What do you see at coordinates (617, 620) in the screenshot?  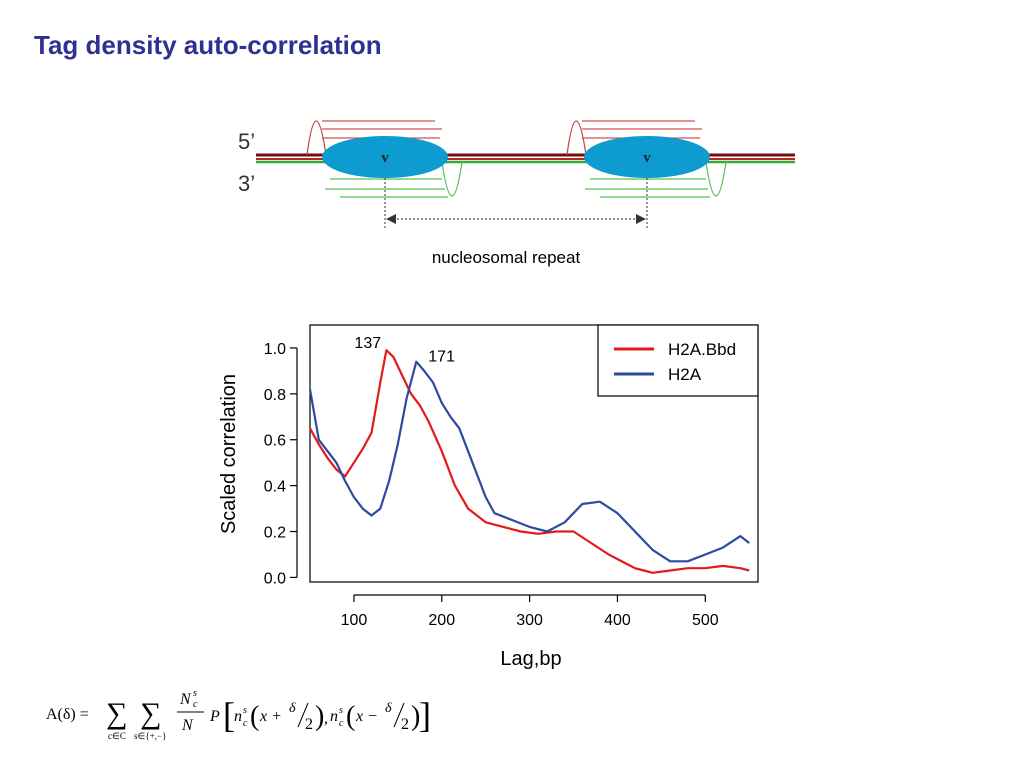 I see `x-tick-label: 400` at bounding box center [617, 620].